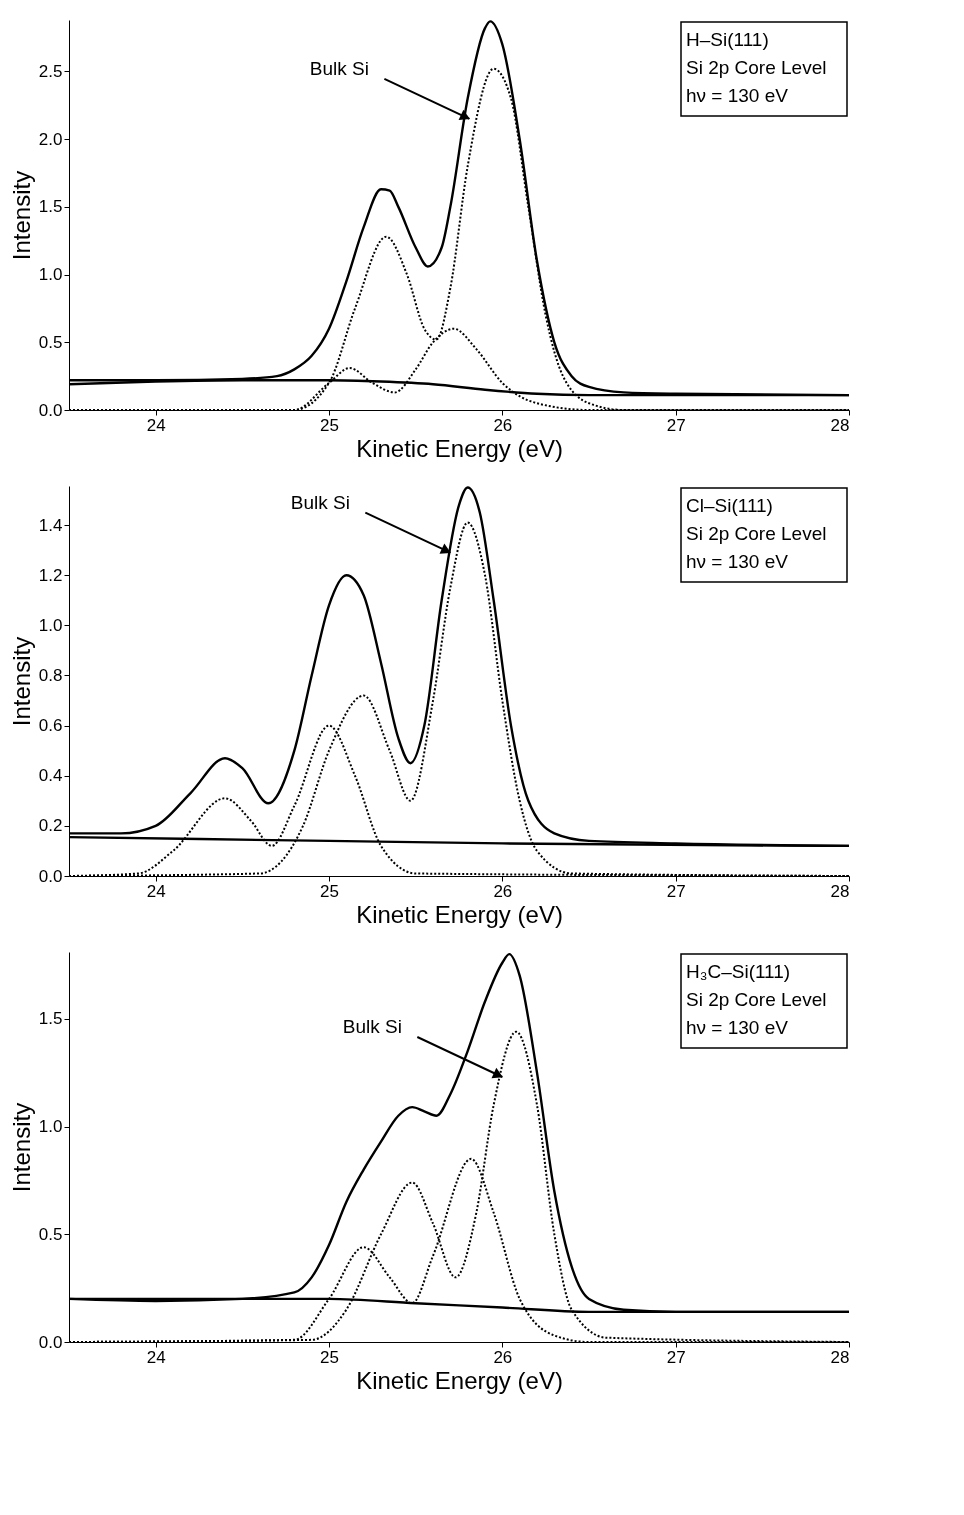  What do you see at coordinates (50, 71) in the screenshot?
I see `y-tick-label: 2.5` at bounding box center [50, 71].